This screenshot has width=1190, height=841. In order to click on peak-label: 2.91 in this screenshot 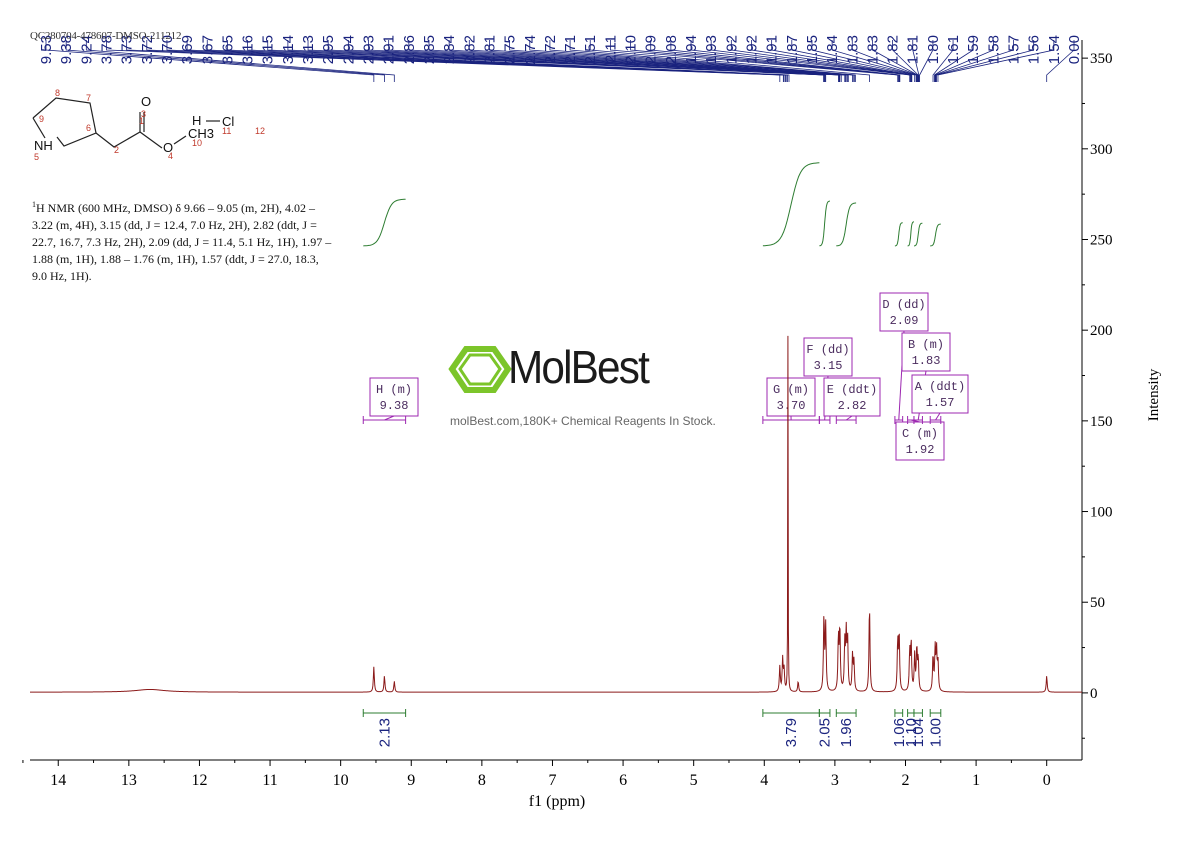, I will do `click(389, 49)`.